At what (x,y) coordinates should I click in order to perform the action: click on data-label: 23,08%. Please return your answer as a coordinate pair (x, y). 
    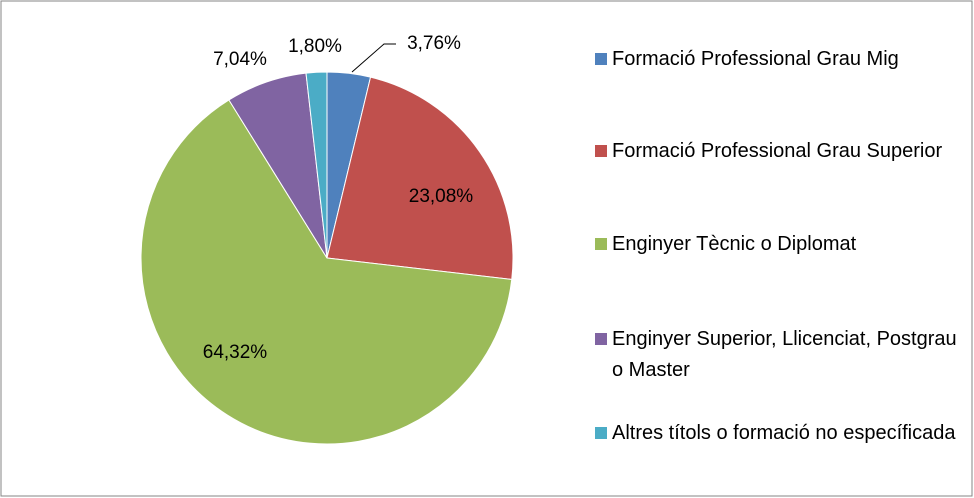
    Looking at the image, I should click on (441, 196).